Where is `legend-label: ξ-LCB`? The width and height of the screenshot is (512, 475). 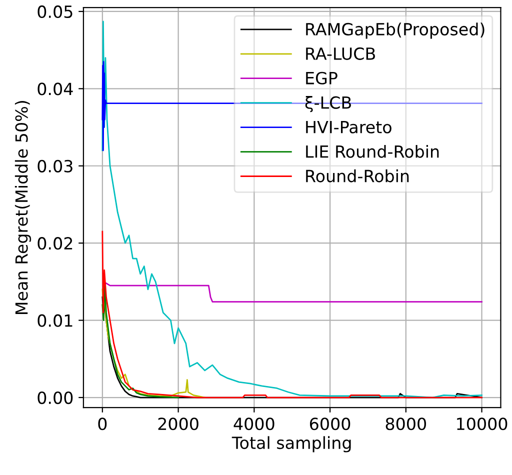
legend-label: ξ-LCB is located at coordinates (328, 104).